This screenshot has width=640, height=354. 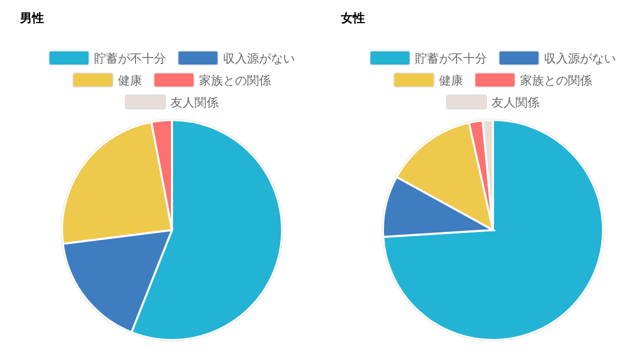 What do you see at coordinates (31, 18) in the screenshot?
I see `chart-title: 男性` at bounding box center [31, 18].